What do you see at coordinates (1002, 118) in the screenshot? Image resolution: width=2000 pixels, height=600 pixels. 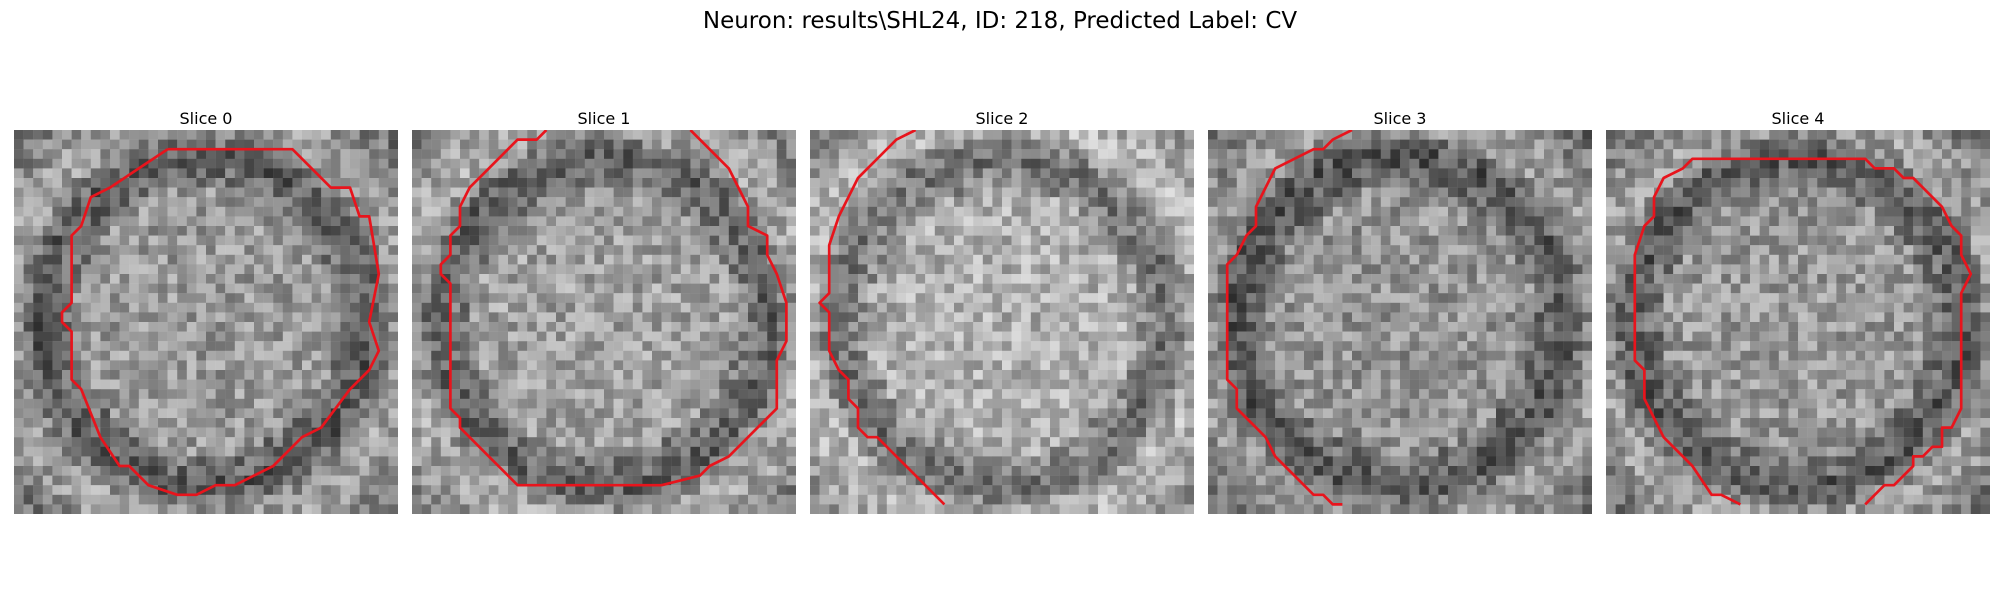 I see `slice-title-2: Slice 2` at bounding box center [1002, 118].